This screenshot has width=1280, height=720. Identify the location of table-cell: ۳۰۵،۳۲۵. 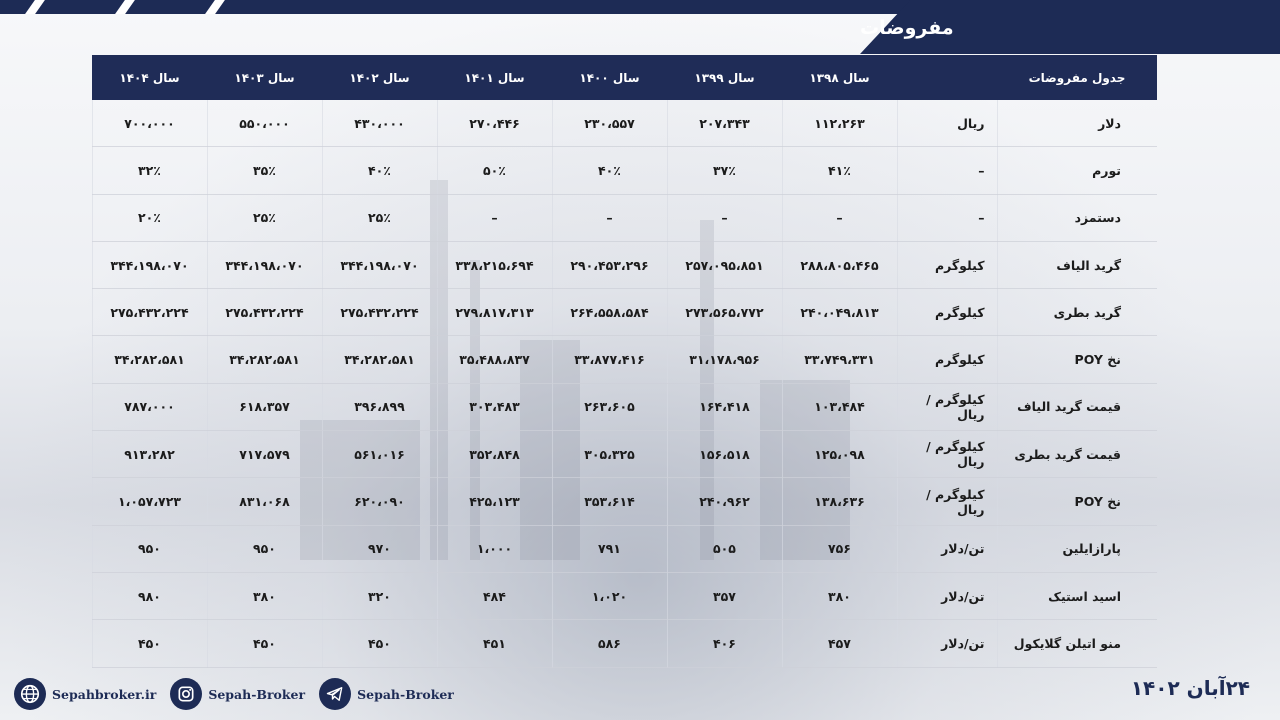
(609, 454).